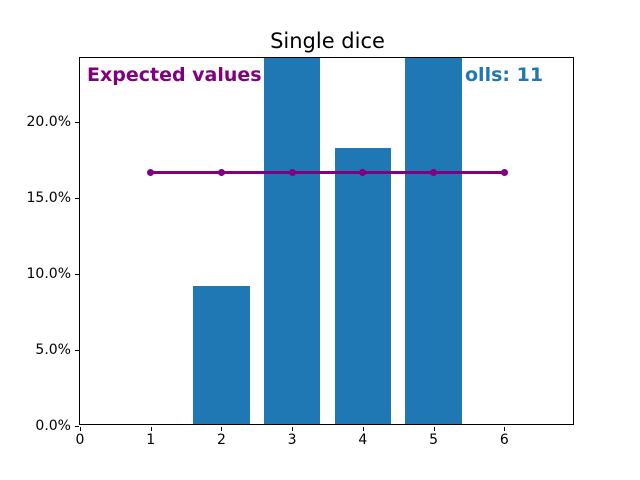  I want to click on x-tick-label: 3, so click(292, 440).